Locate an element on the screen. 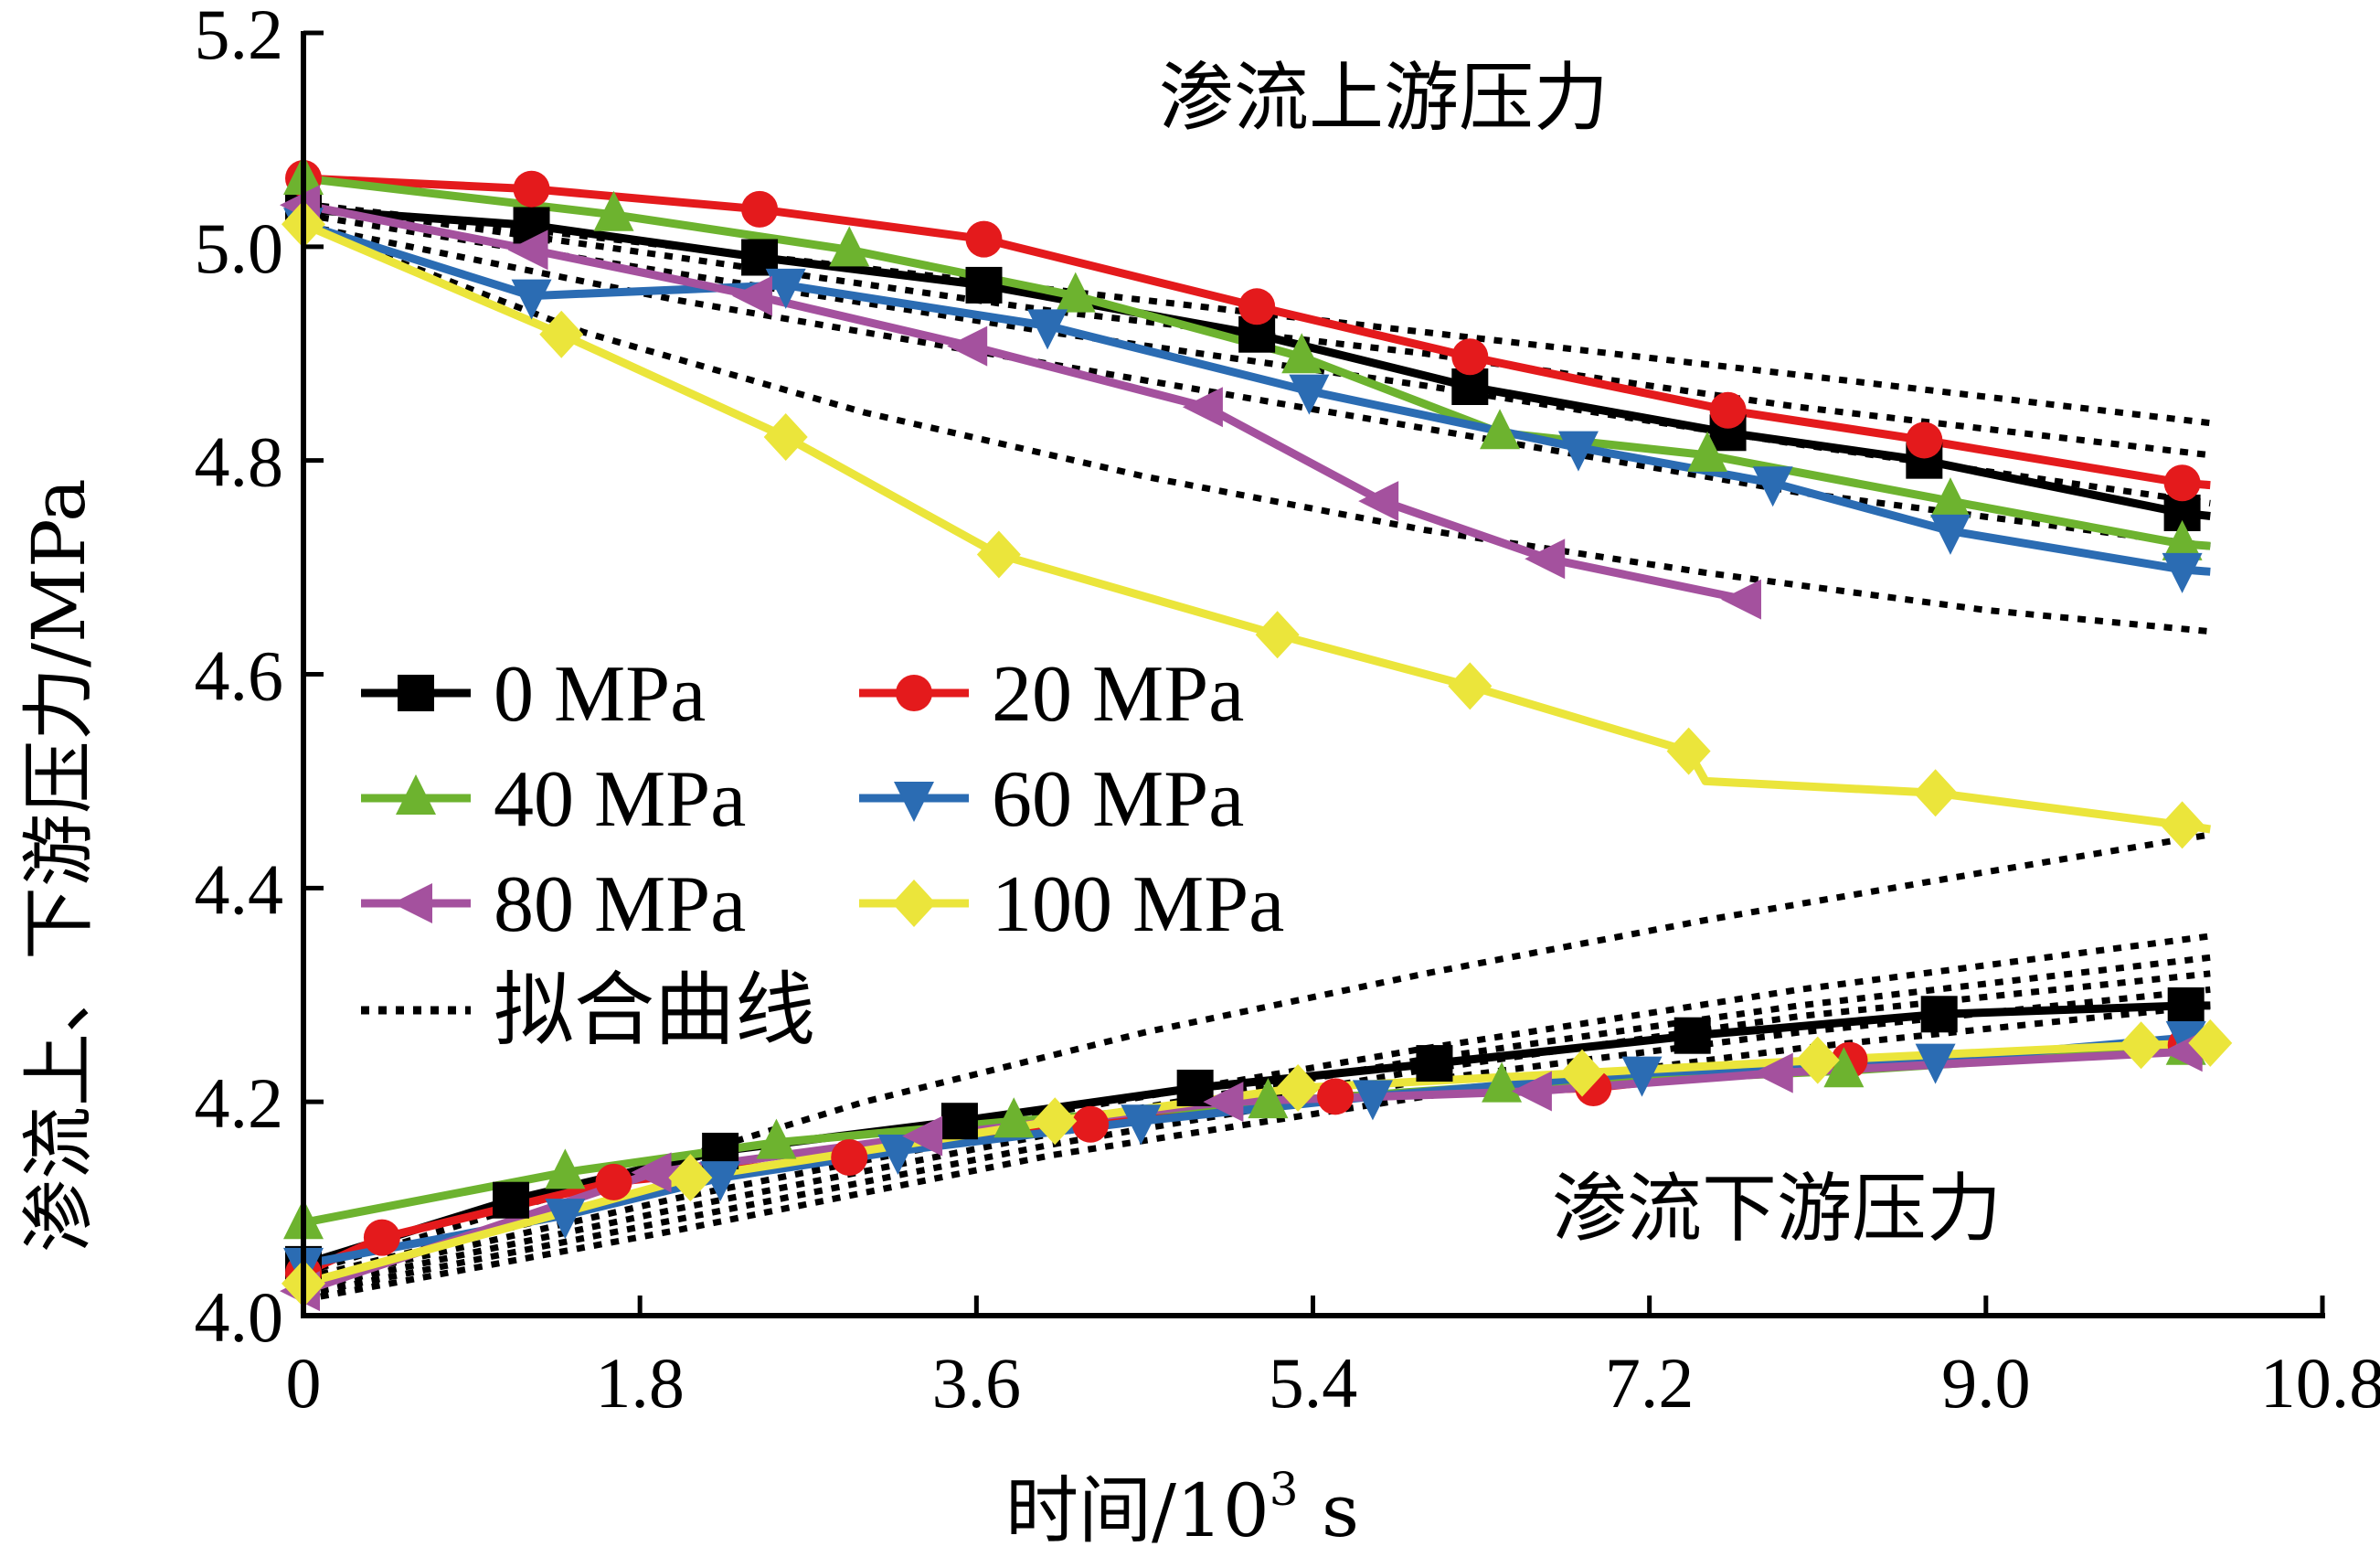 Image resolution: width=2380 pixels, height=1557 pixels. legend-item-60MPa: 60 MPa is located at coordinates (1051, 799).